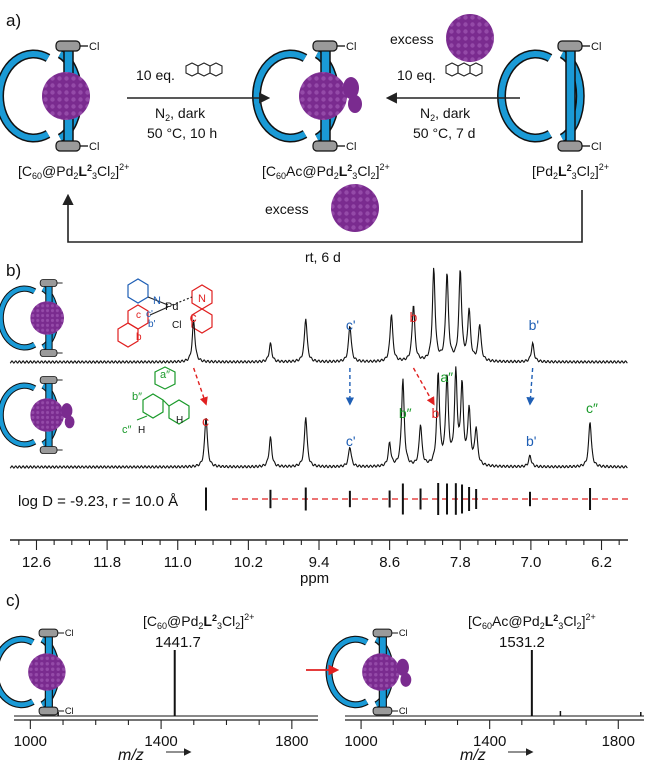  I want to click on left-reagent: 10 eq., so click(155, 75).